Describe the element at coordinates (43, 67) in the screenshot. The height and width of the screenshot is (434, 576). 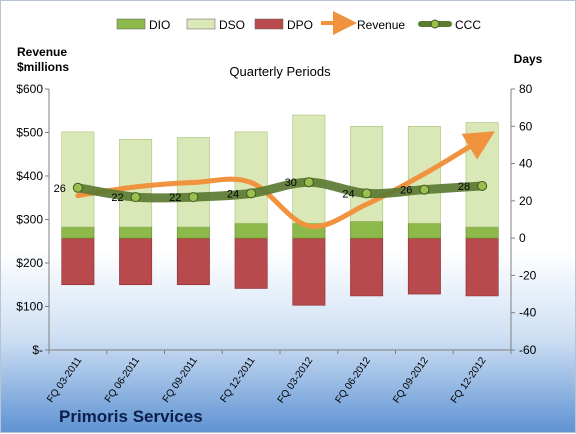
I see `left-axis-label-line2: $millions` at that location.